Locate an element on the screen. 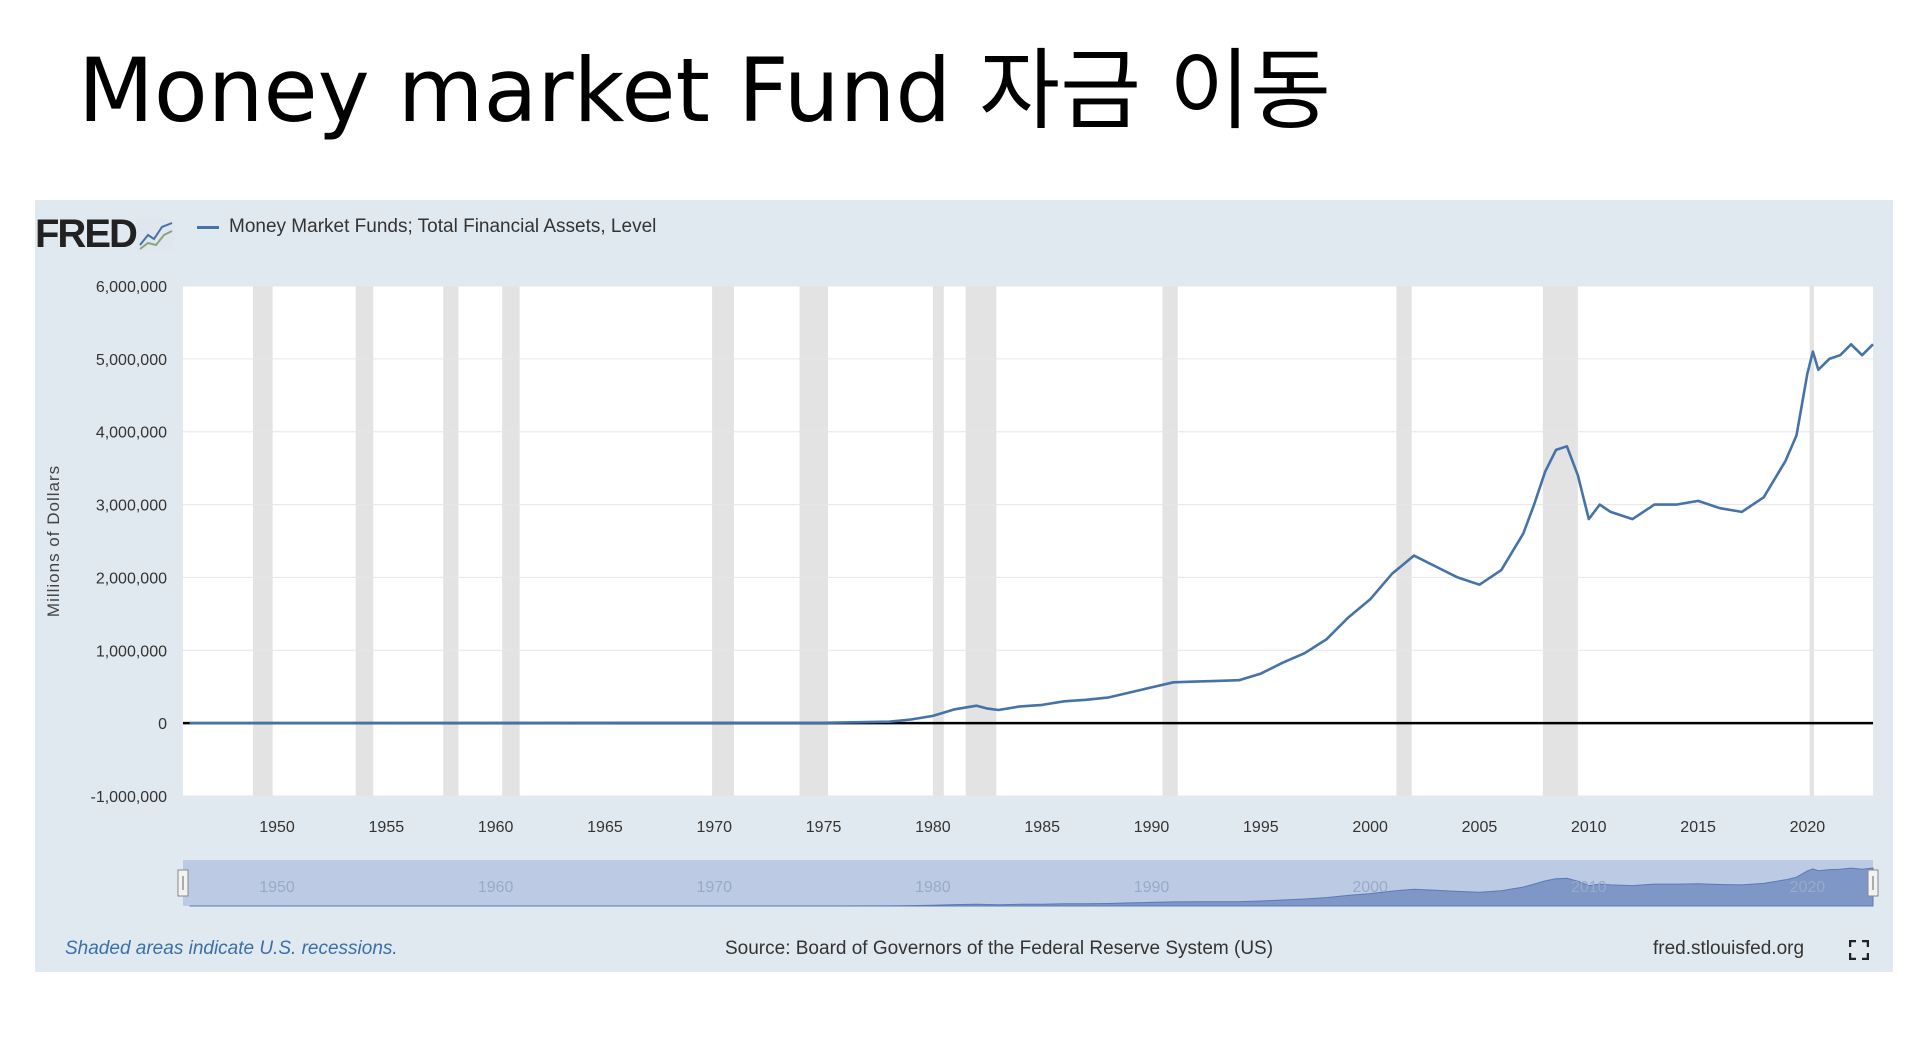 The height and width of the screenshot is (1048, 1928). legend-swatch is located at coordinates (208, 227).